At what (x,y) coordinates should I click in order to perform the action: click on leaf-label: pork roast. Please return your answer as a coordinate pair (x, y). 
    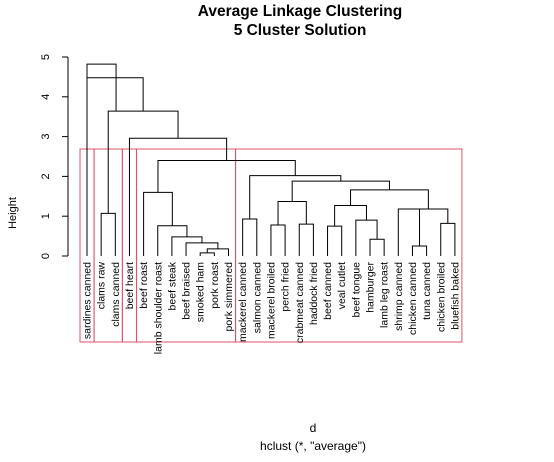
    Looking at the image, I should click on (215, 285).